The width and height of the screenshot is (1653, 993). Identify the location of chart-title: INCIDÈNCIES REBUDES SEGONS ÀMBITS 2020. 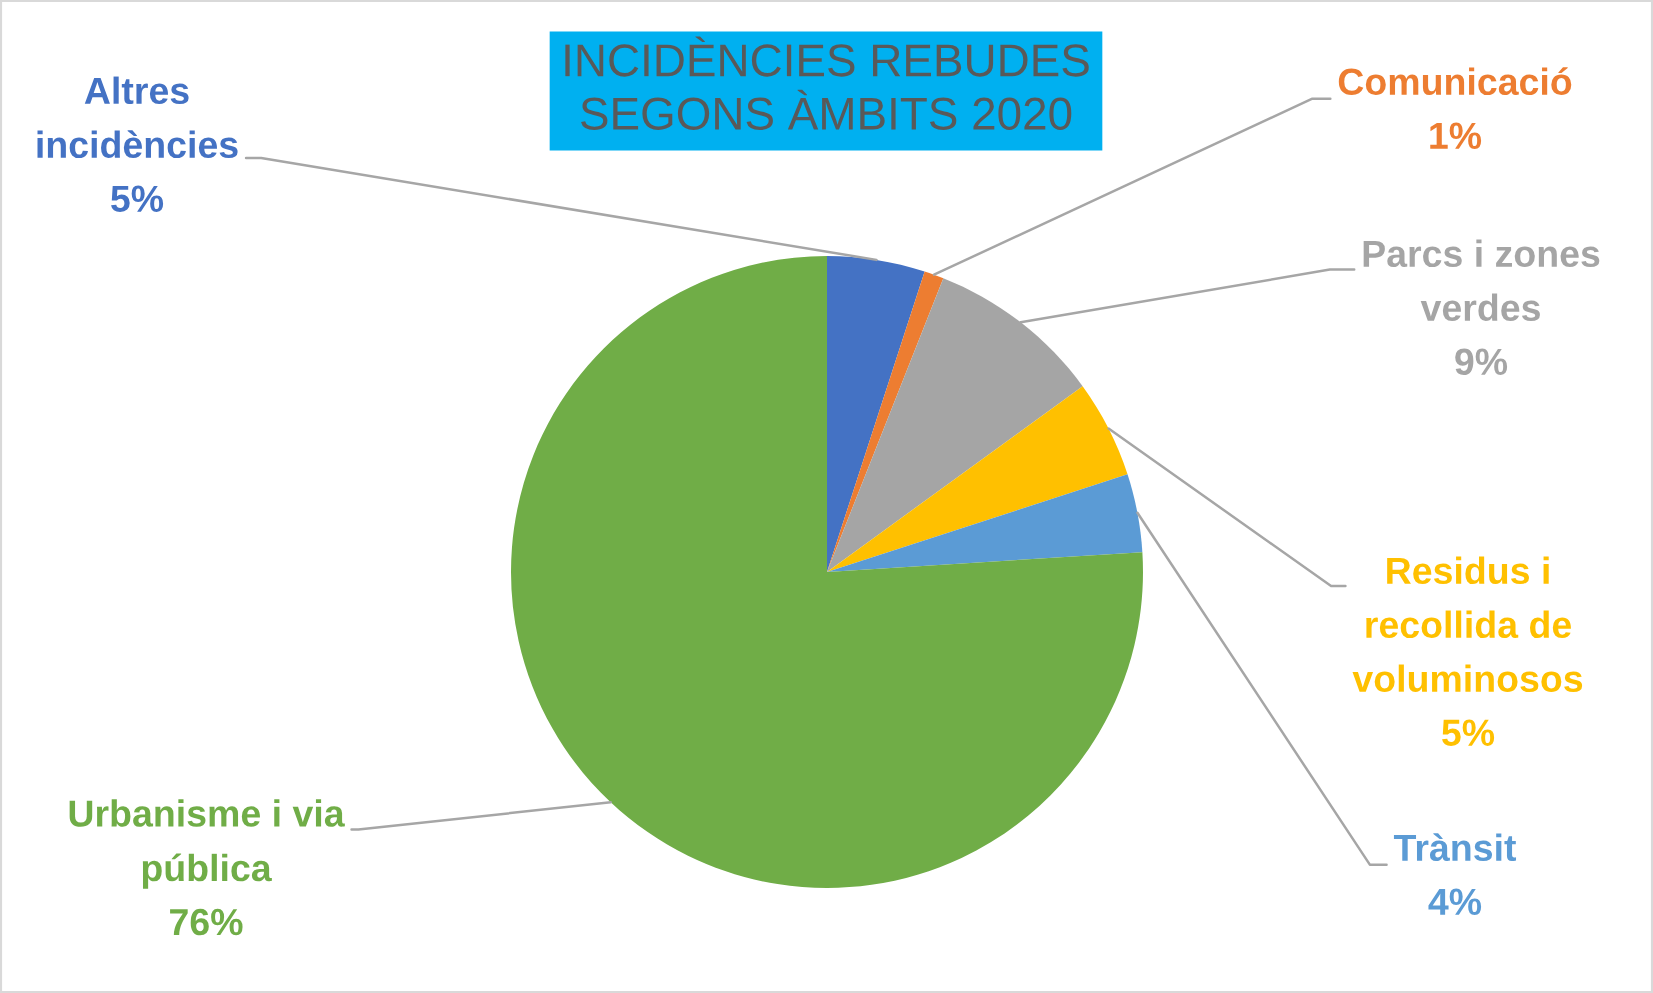
(827, 83).